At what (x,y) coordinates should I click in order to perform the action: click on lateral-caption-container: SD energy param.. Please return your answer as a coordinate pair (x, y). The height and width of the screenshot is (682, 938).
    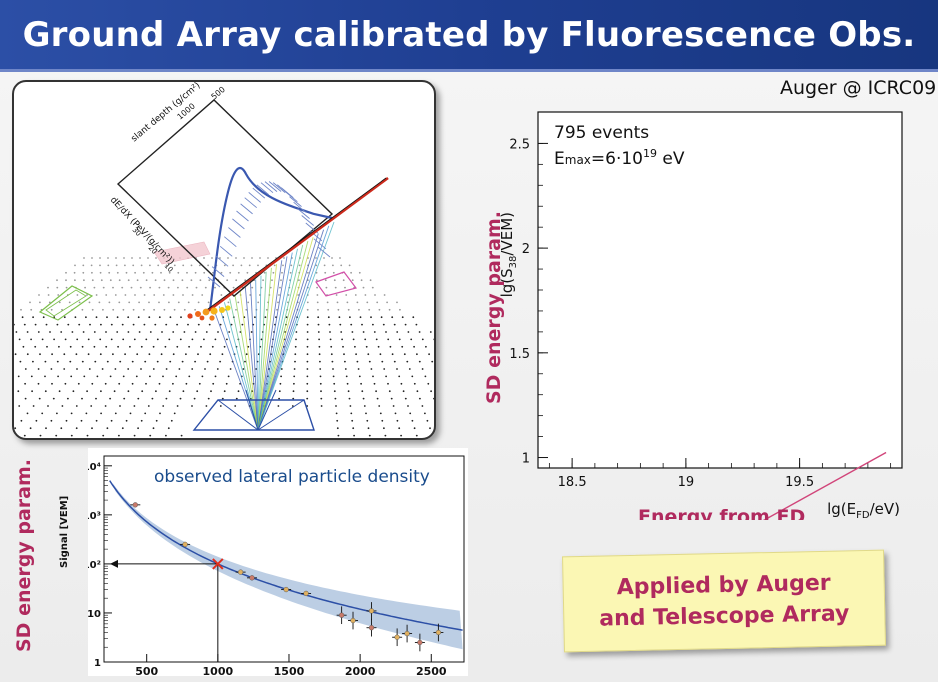
    Looking at the image, I should click on (21, 556).